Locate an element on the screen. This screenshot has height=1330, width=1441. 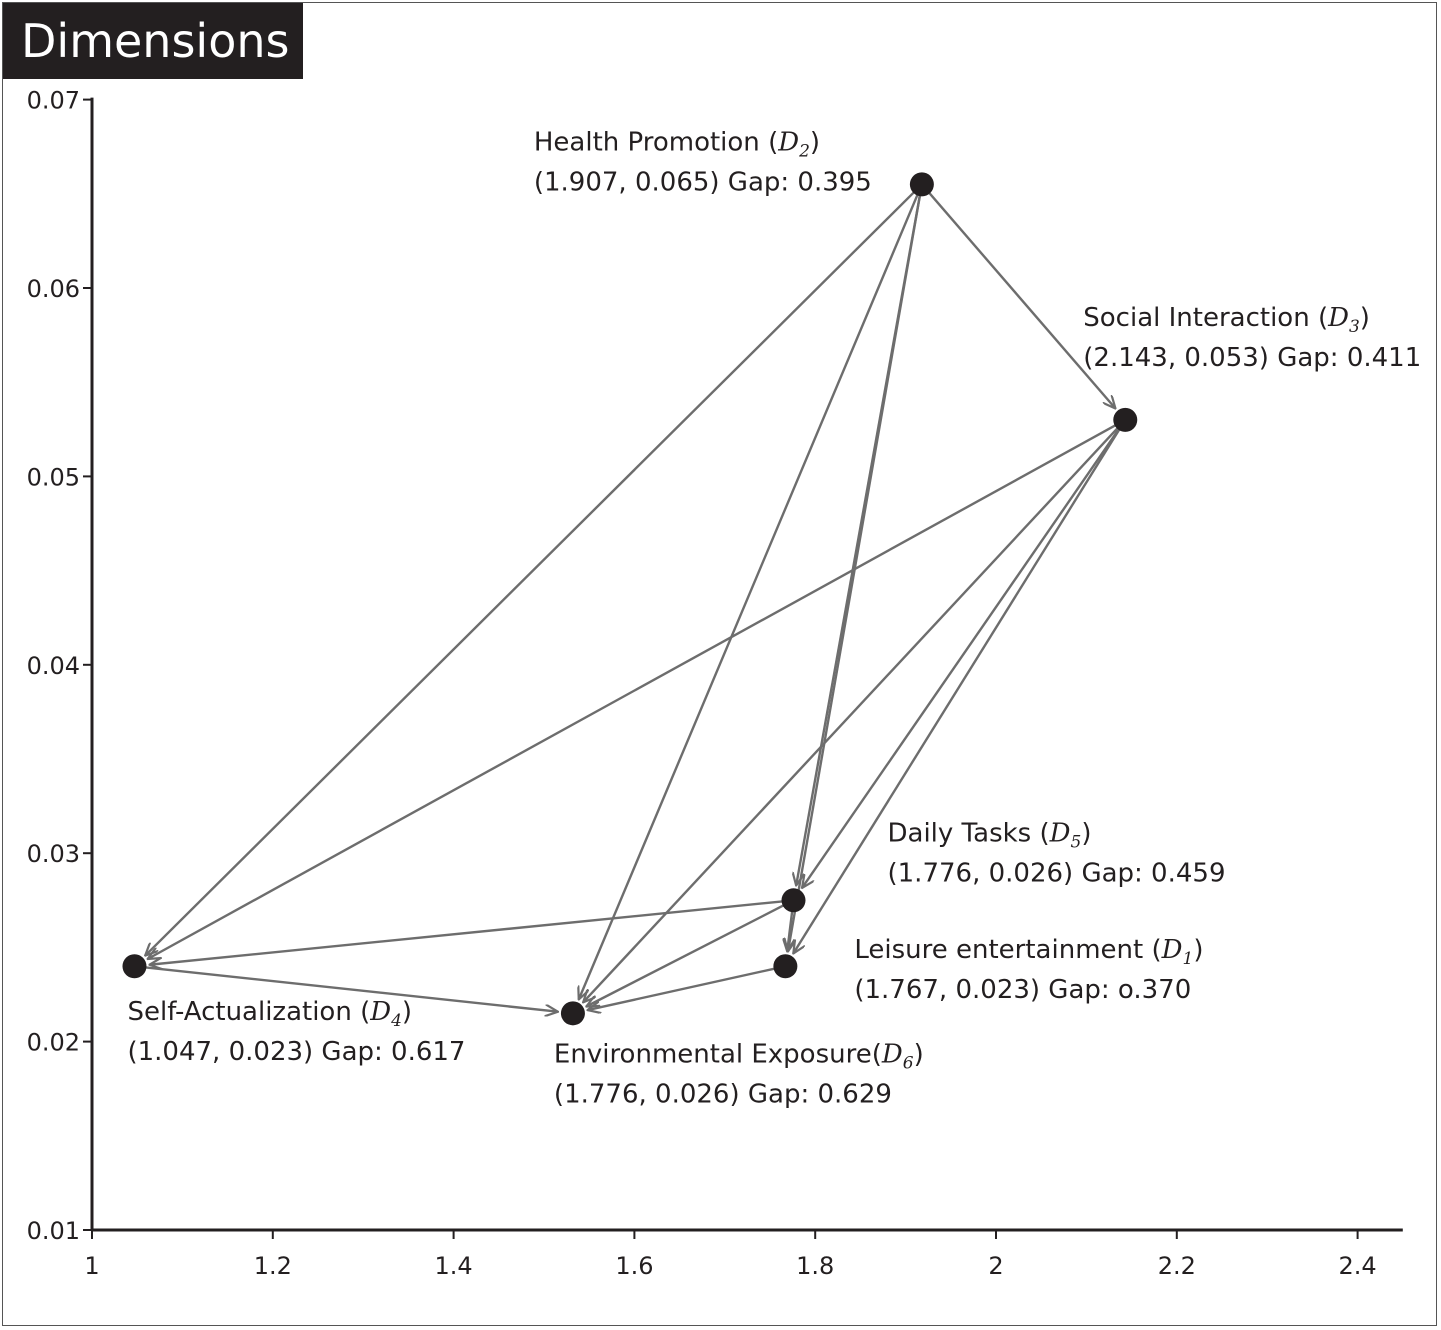
label-D3-name: Social Interaction (D3) is located at coordinates (1226, 320).